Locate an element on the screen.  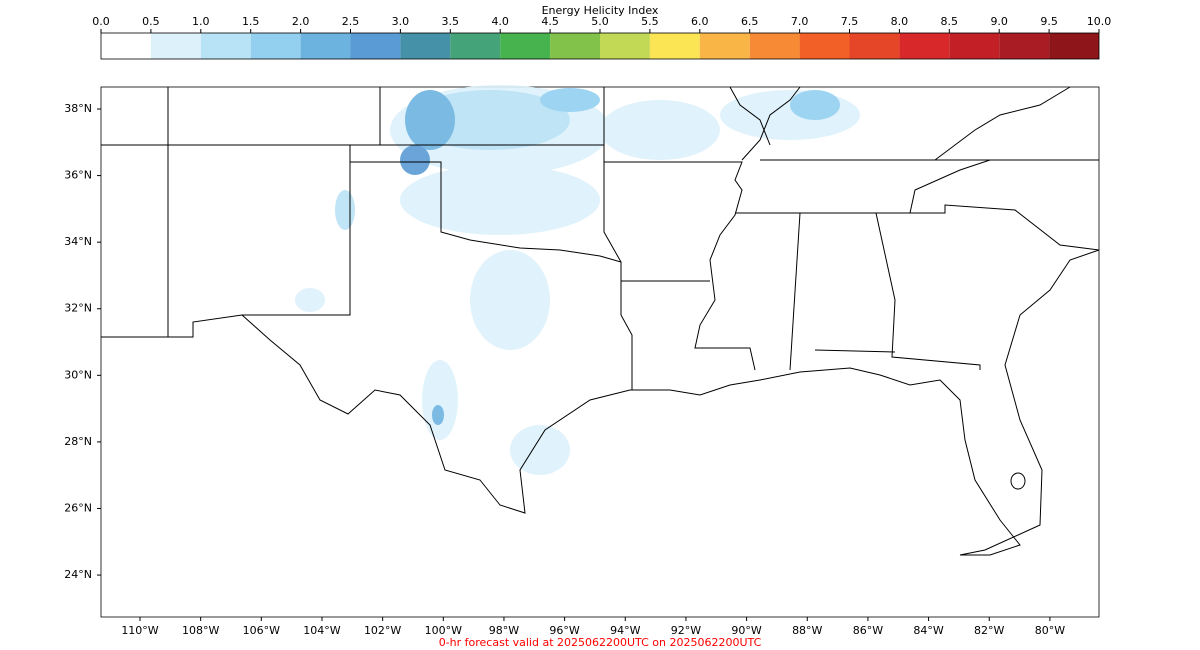
colorbar-tick-label: 5.5 is located at coordinates (650, 21).